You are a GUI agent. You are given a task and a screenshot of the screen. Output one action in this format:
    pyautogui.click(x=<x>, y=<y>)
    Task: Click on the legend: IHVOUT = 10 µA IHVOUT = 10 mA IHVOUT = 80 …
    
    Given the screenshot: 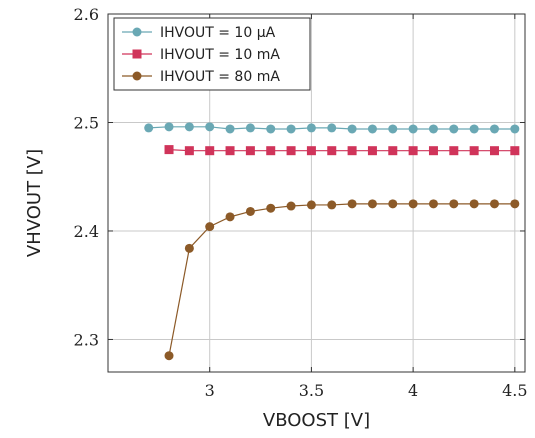 What is the action you would take?
    pyautogui.click(x=212, y=54)
    